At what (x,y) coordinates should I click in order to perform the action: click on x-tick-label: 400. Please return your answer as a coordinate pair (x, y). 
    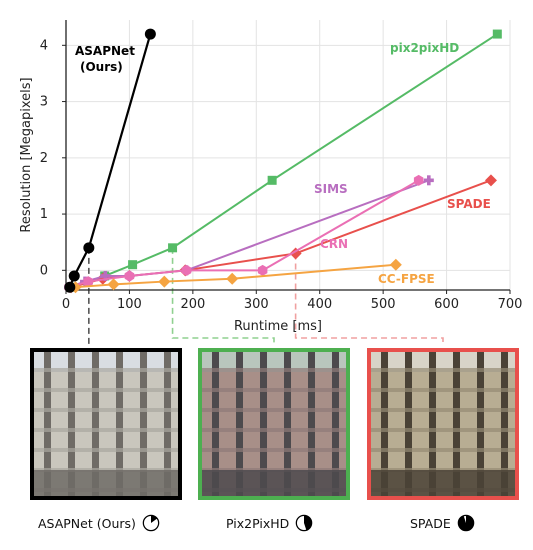
    Looking at the image, I should click on (319, 304).